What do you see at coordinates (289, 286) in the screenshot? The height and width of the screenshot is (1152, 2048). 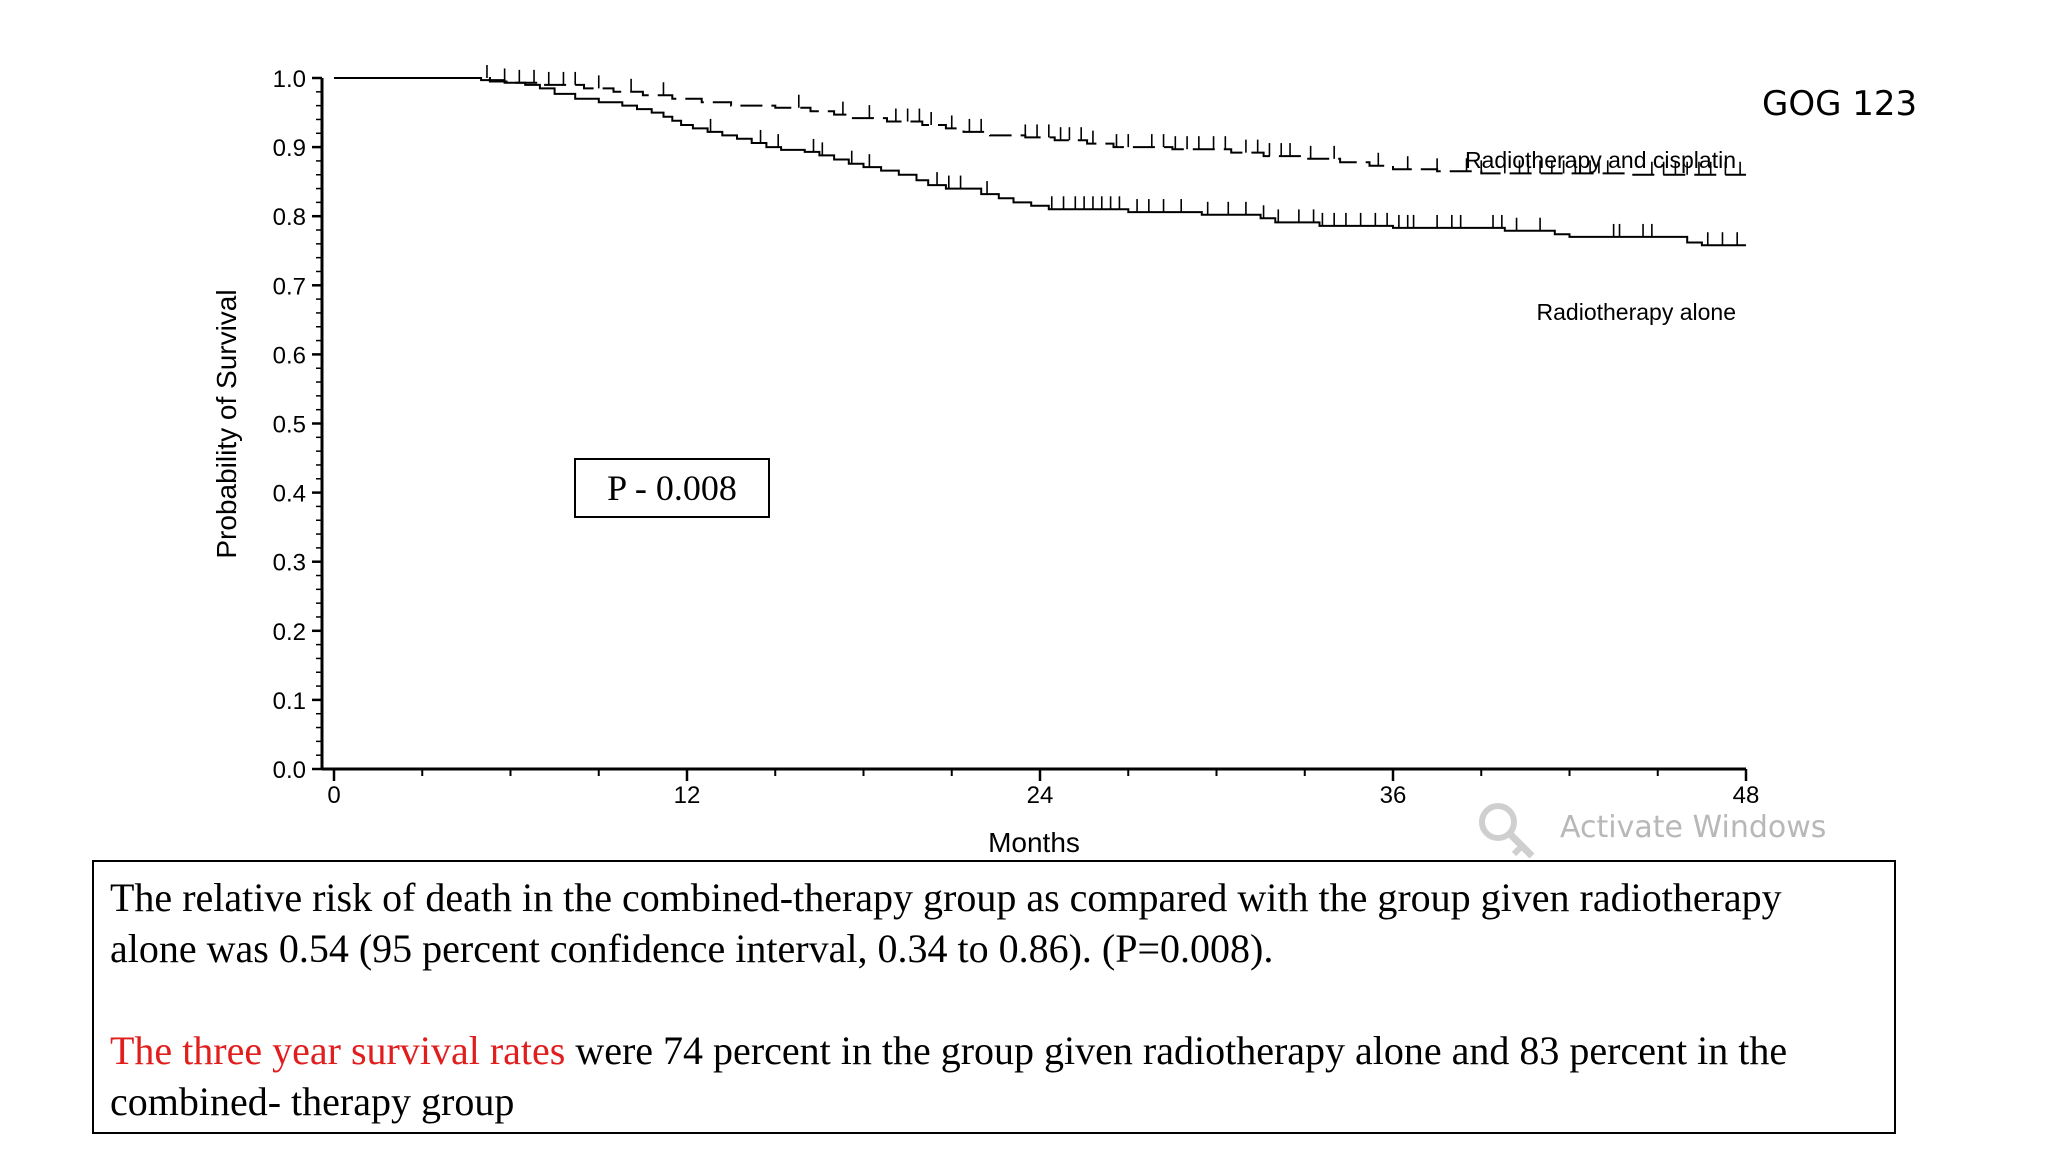 I see `y-tick-label: 0.7` at bounding box center [289, 286].